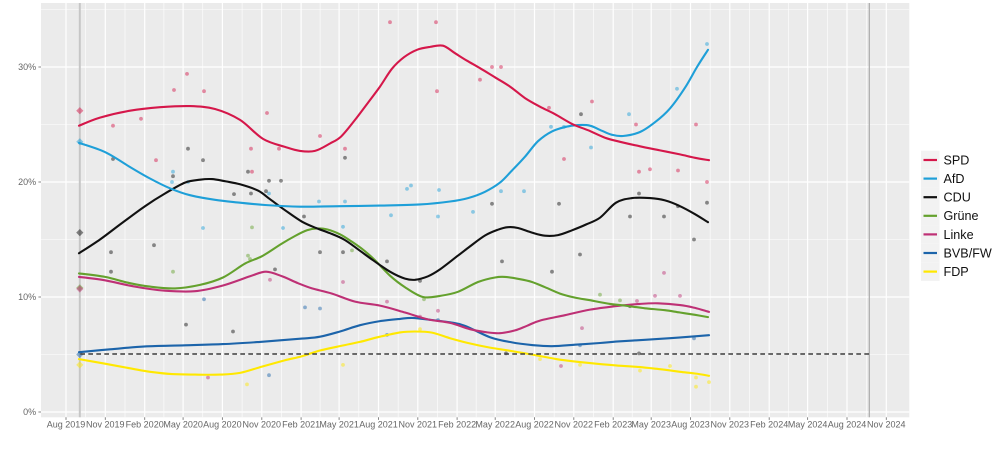  What do you see at coordinates (730, 425) in the screenshot?
I see `svg-text: Nov 2023` at bounding box center [730, 425].